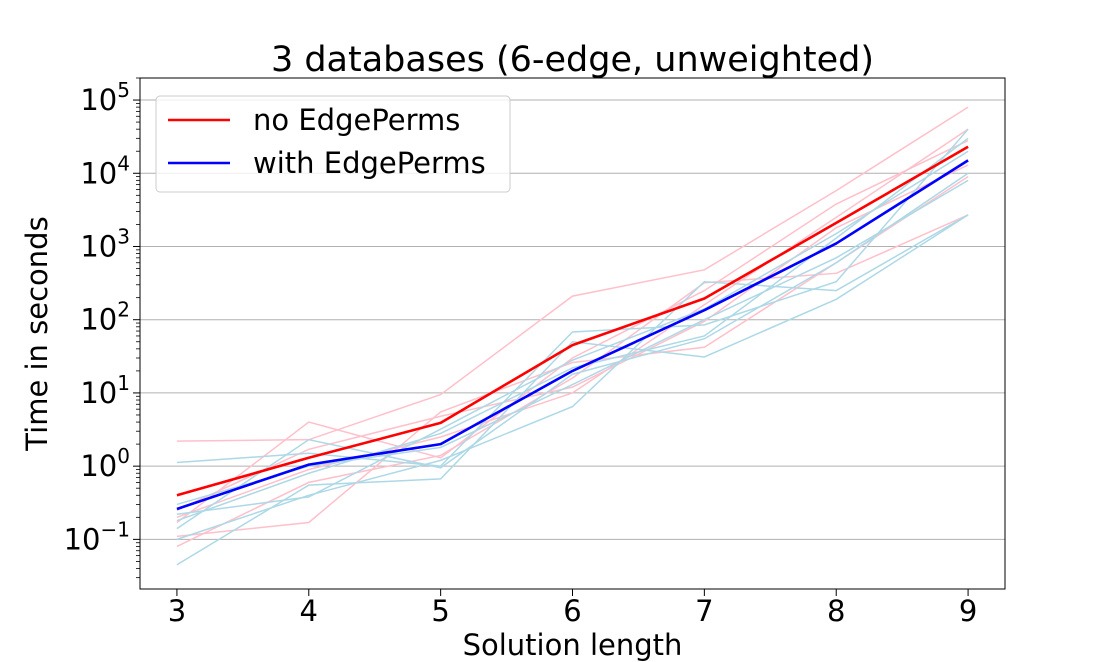 This screenshot has width=1118, height=662. Describe the element at coordinates (97, 536) in the screenshot. I see `y-tick-label-0: 10⁻¹` at that location.